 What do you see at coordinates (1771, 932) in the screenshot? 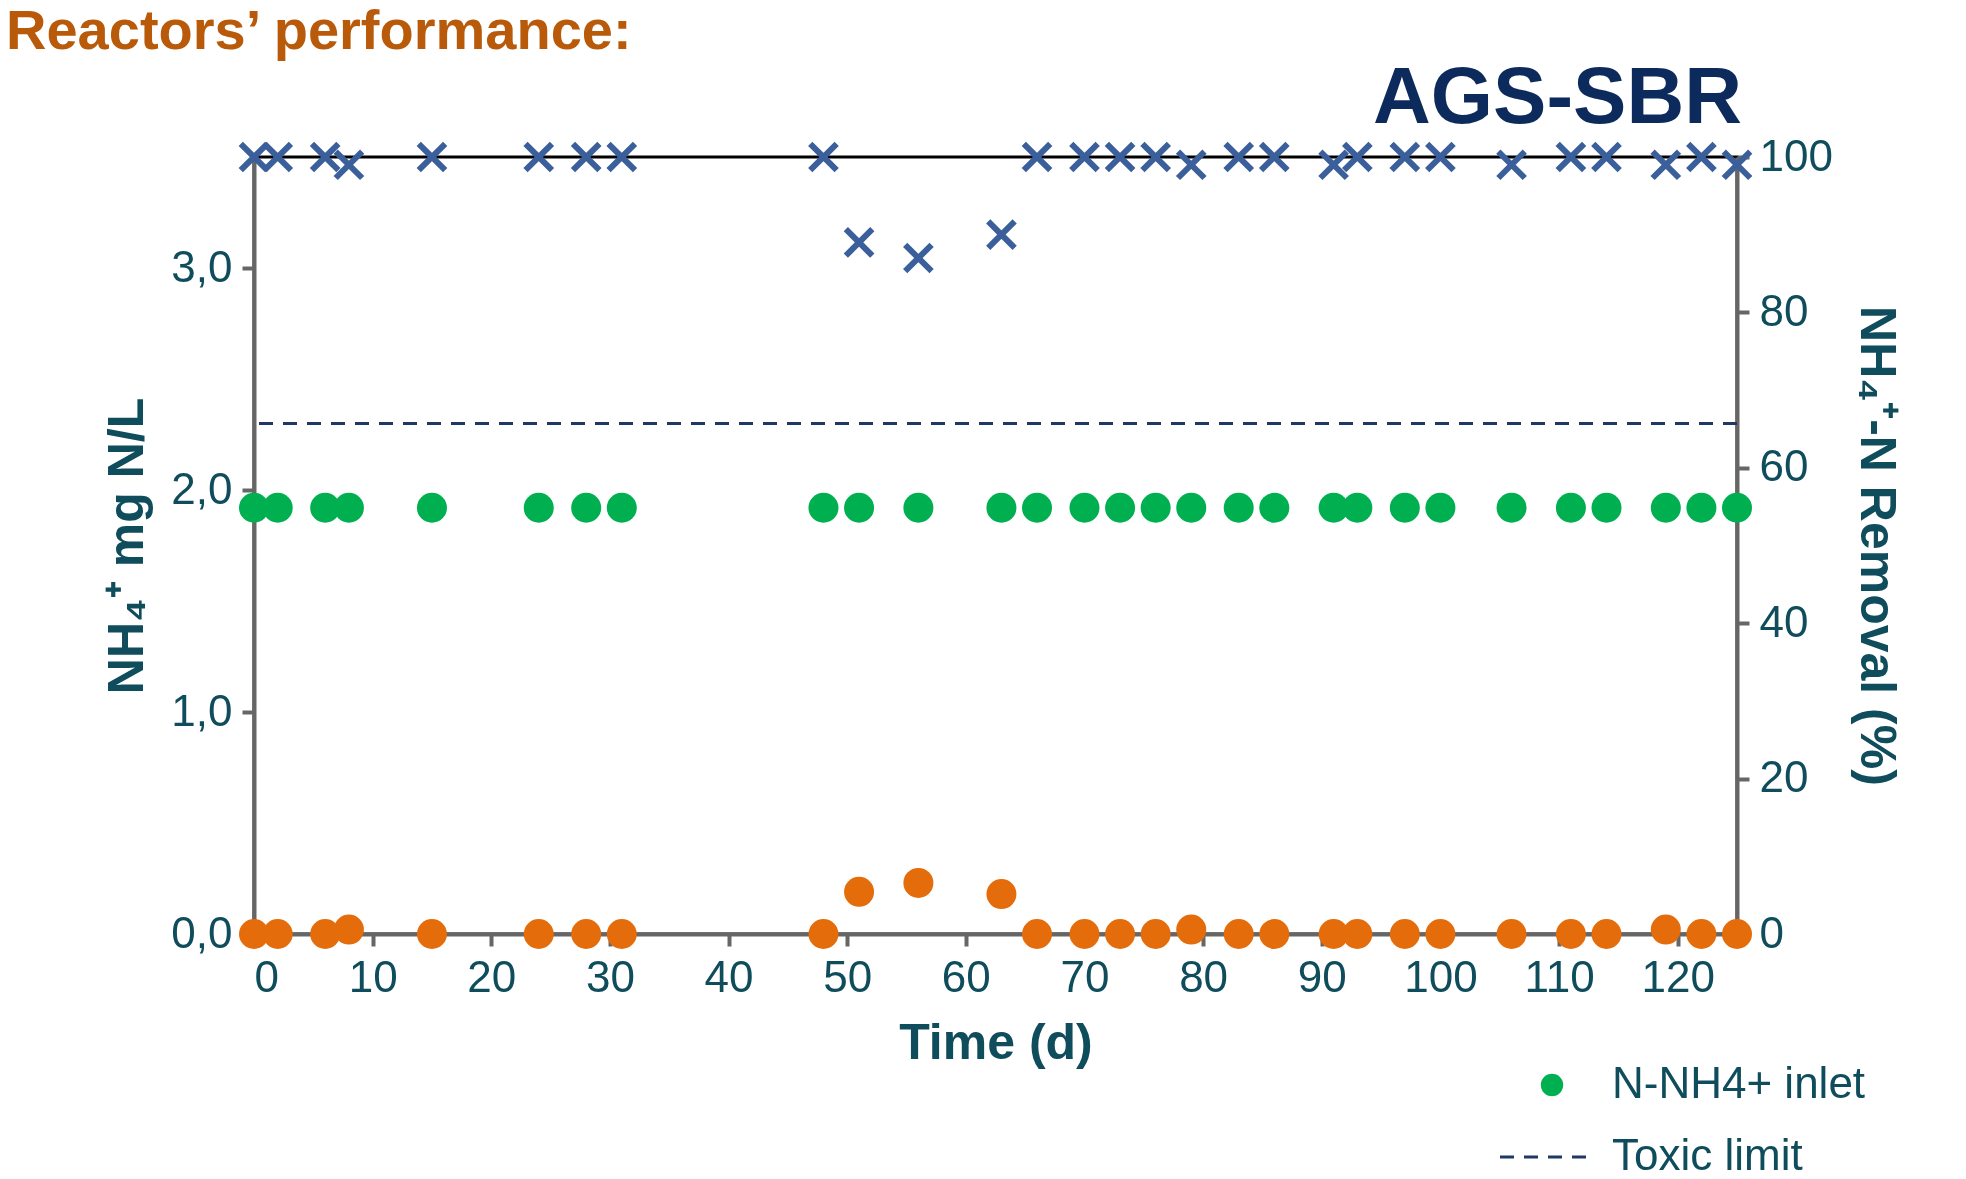
I see `y2-tick-label: 0` at bounding box center [1771, 932].